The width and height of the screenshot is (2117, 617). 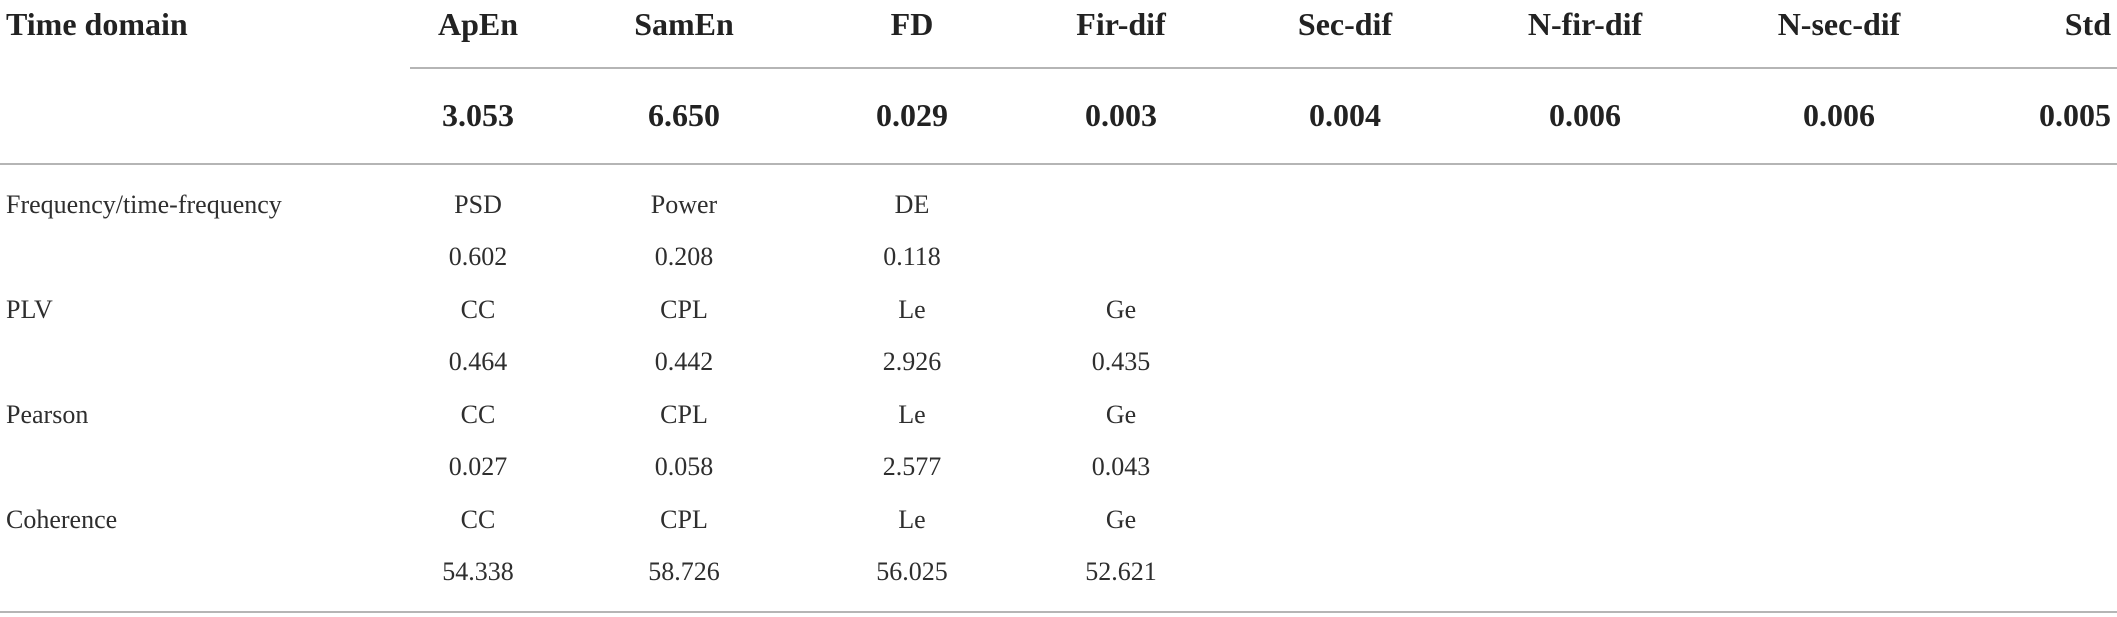 I want to click on value-sec-dif: 0.004, so click(x=1345, y=115).